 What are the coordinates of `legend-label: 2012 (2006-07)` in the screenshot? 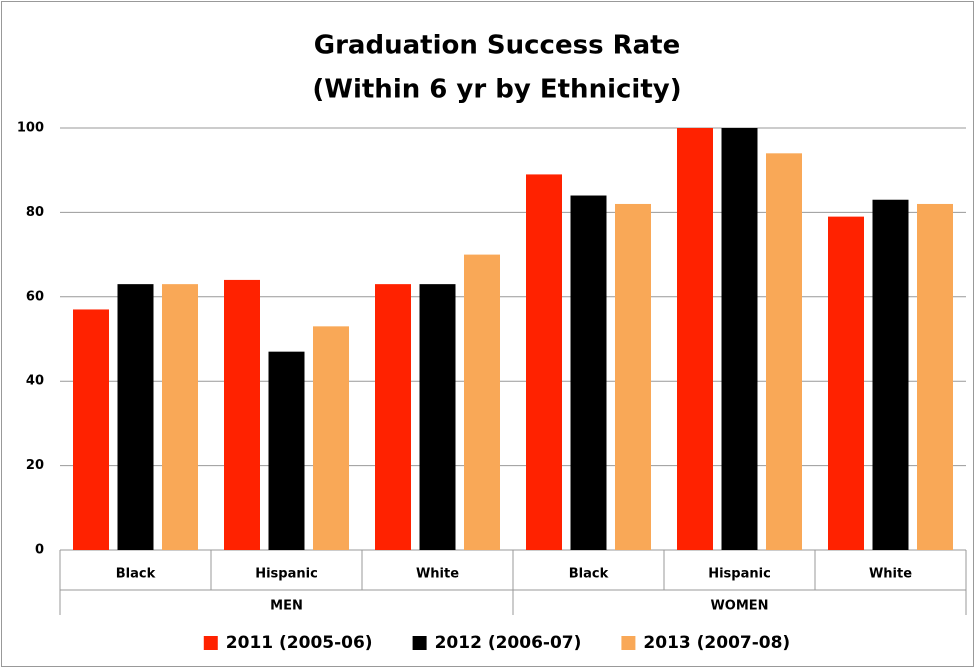 It's located at (508, 643).